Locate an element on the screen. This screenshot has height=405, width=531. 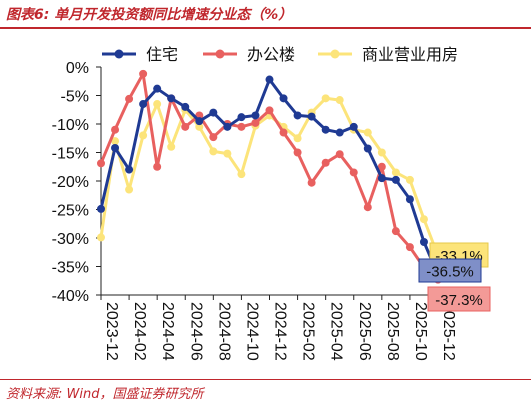
x-tick-label: 2025-10 is located at coordinates (420, 331).